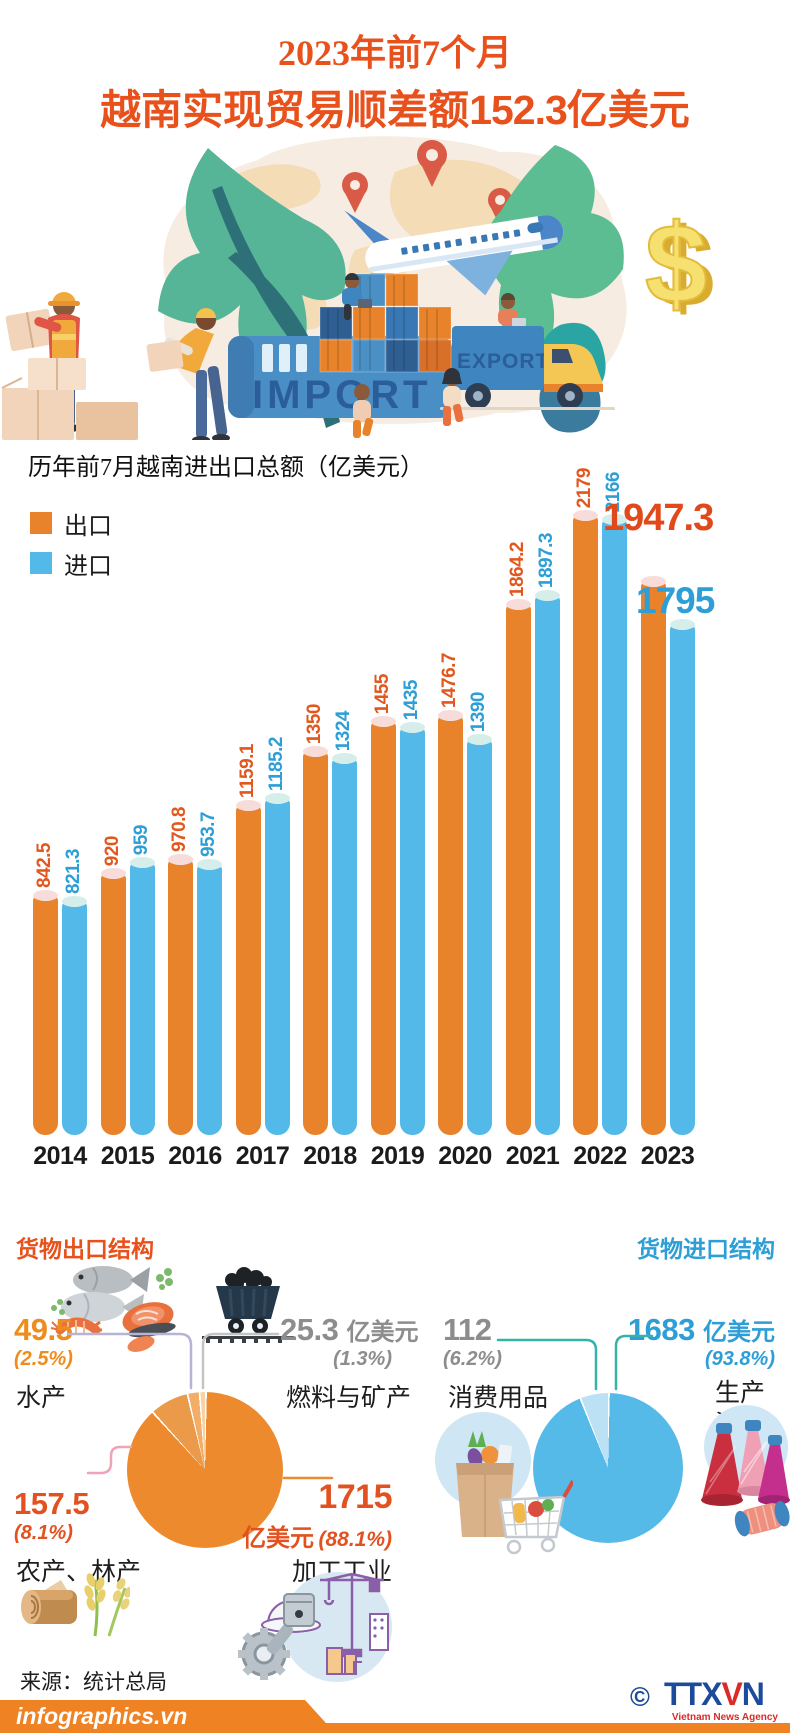 The image size is (790, 1733). Describe the element at coordinates (285, 110) in the screenshot. I see `title-line2-prefix: 越南实现贸易顺差额` at that location.